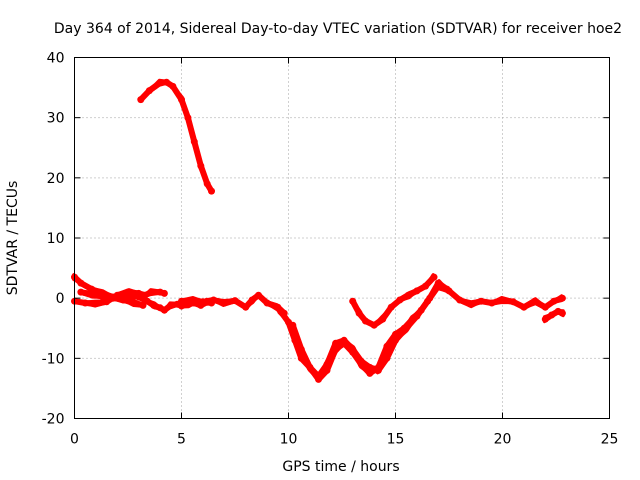  Describe the element at coordinates (289, 440) in the screenshot. I see `x-tick-label: 10` at that location.